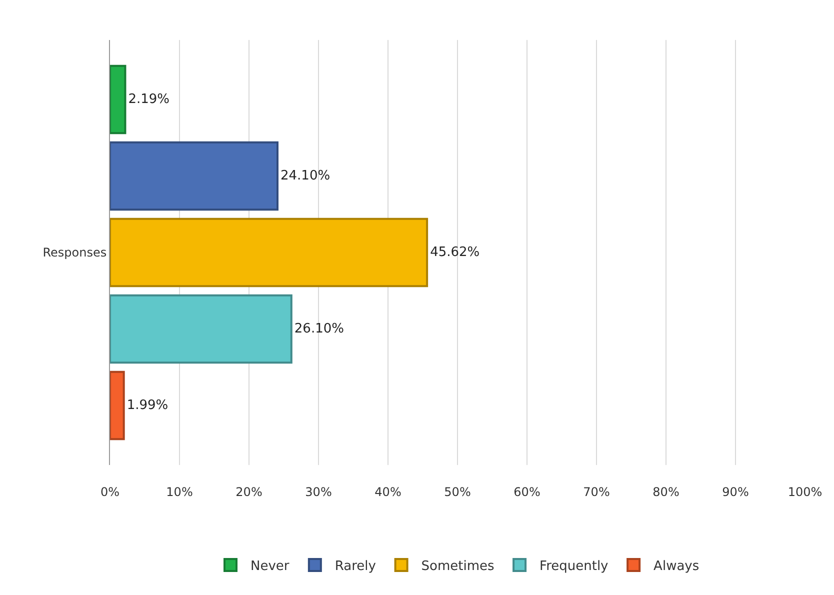  Describe the element at coordinates (574, 566) in the screenshot. I see `legend-label: Frequently` at that location.